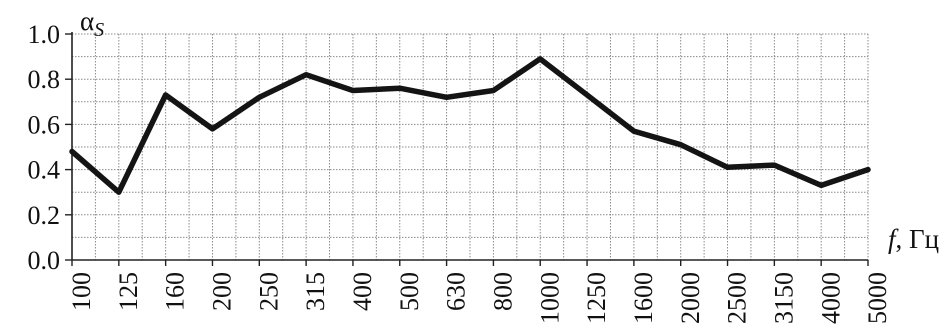 This screenshot has width=949, height=334. Describe the element at coordinates (409, 291) in the screenshot. I see `x-tick-label: 500` at that location.